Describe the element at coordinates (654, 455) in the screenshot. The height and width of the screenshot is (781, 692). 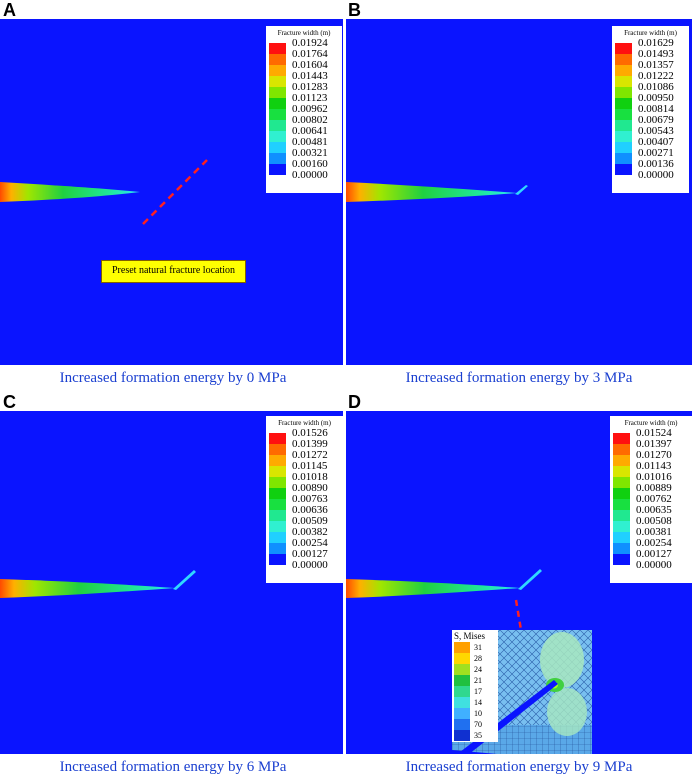
I see `legend-tick-label: 0.01270` at that location.